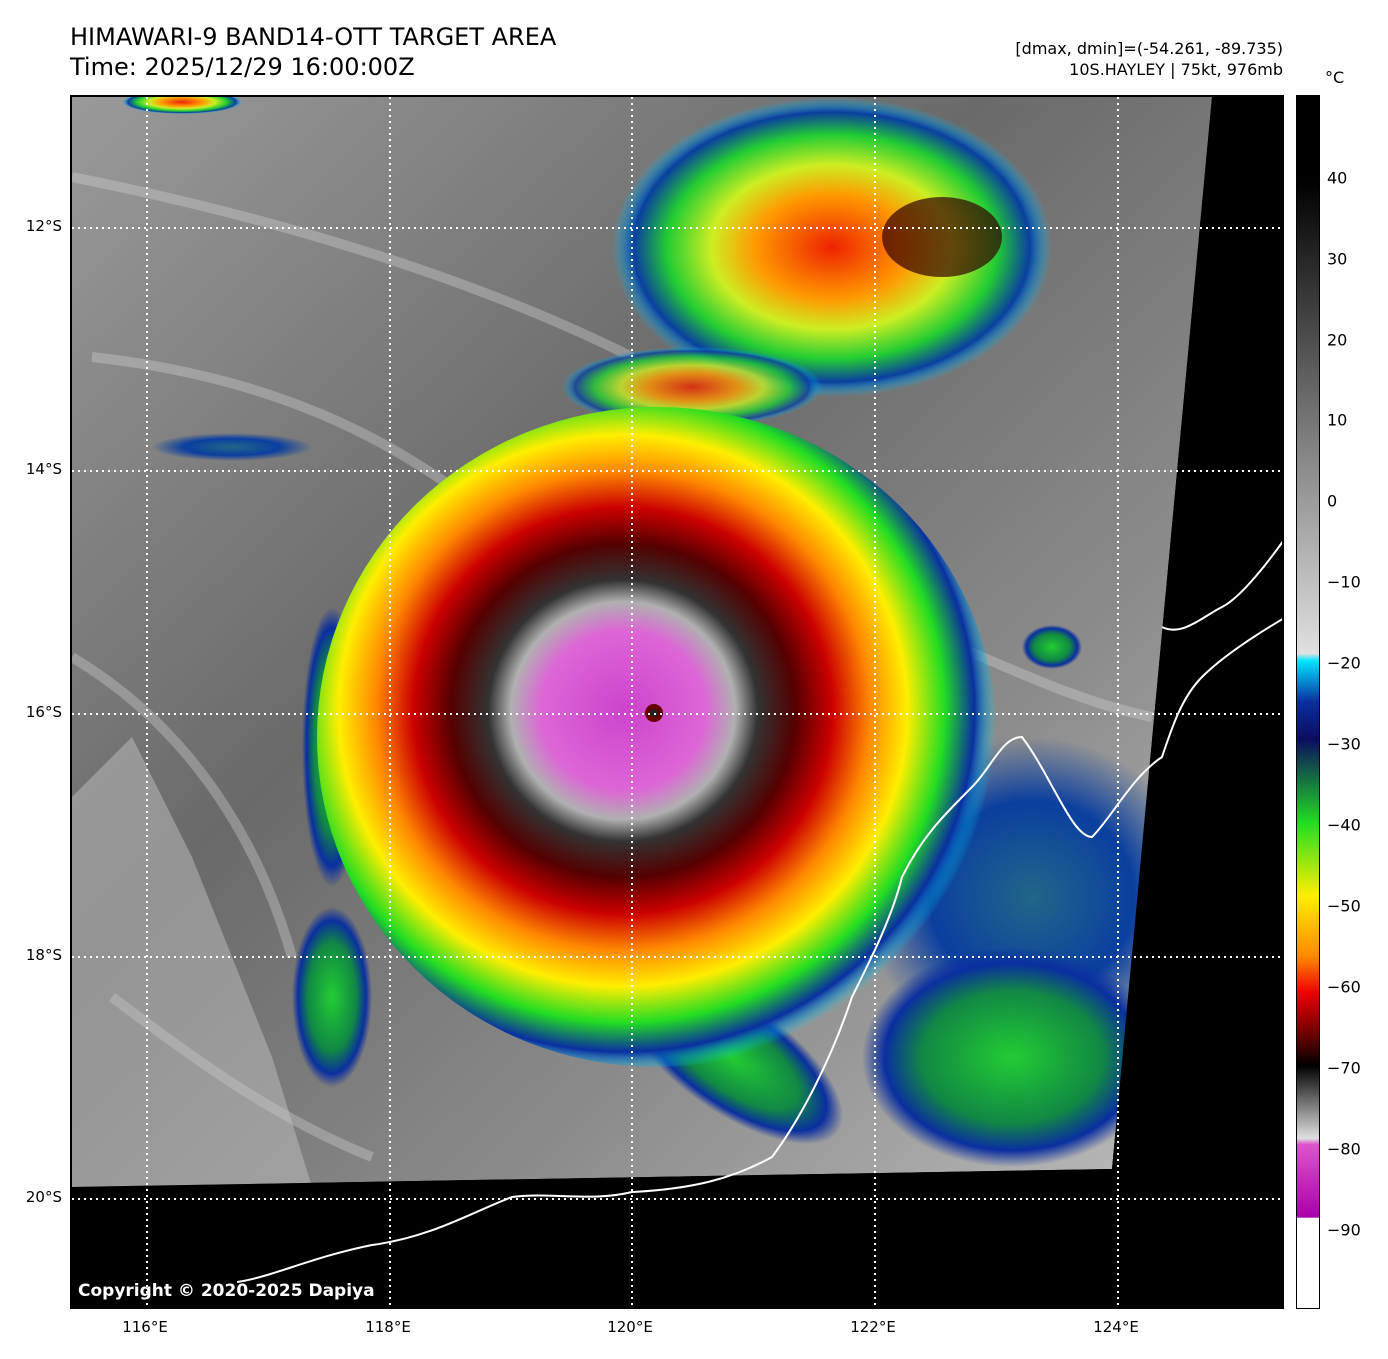 The width and height of the screenshot is (1388, 1359). What do you see at coordinates (1344, 744) in the screenshot?
I see `colorbar-tick: −30` at bounding box center [1344, 744].